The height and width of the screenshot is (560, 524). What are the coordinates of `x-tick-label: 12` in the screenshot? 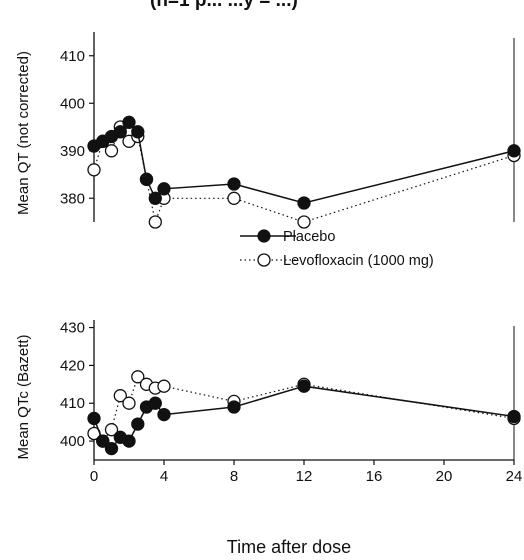 It's located at (304, 476).